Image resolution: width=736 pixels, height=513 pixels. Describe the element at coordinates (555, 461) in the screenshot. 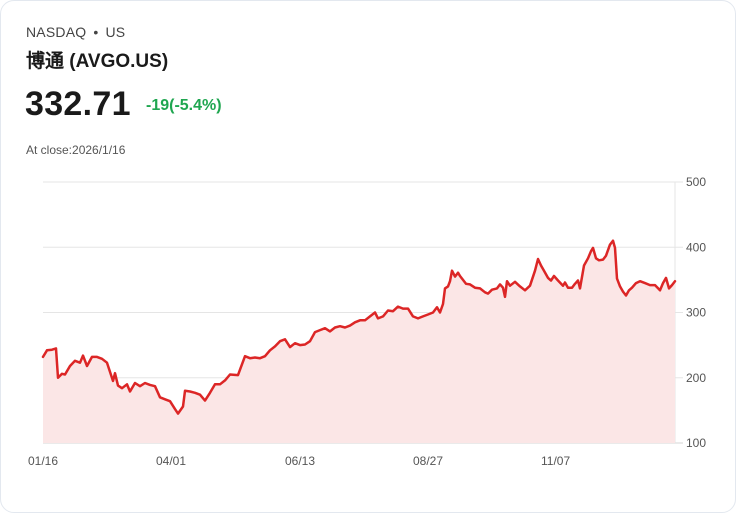

I see `x-tick-label: 11/07` at that location.